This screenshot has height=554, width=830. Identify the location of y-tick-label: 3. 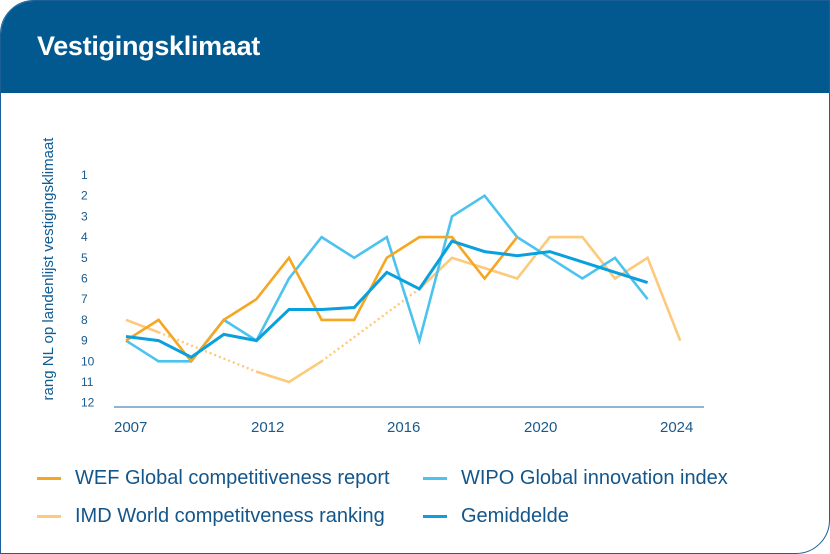
(84, 216).